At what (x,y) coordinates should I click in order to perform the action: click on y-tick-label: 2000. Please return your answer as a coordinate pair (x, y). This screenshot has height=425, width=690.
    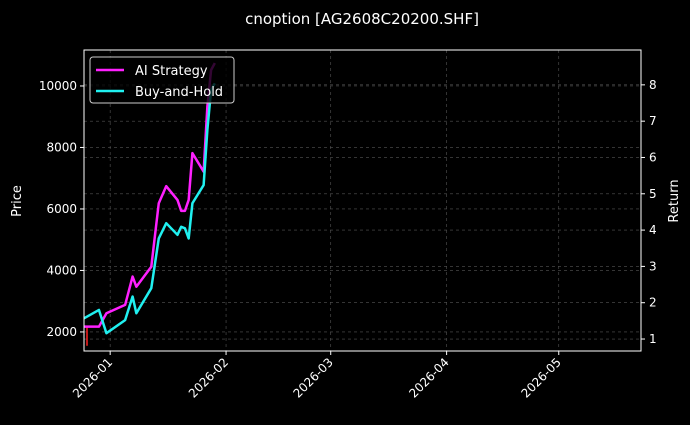
    Looking at the image, I should click on (61, 332).